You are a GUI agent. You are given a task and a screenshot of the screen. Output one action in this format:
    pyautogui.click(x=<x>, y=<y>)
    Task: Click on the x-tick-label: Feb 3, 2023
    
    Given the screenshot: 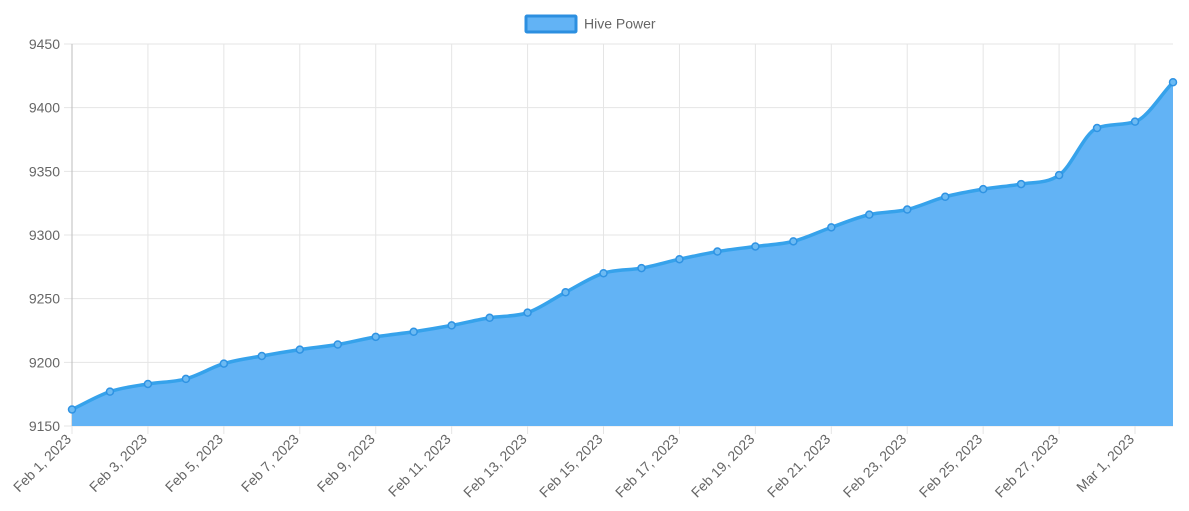 What is the action you would take?
    pyautogui.click(x=118, y=463)
    